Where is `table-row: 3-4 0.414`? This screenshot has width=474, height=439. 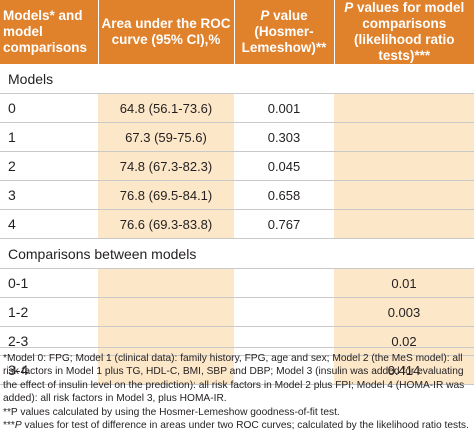
table-row: 3-4 0.414 is located at coordinates (237, 370).